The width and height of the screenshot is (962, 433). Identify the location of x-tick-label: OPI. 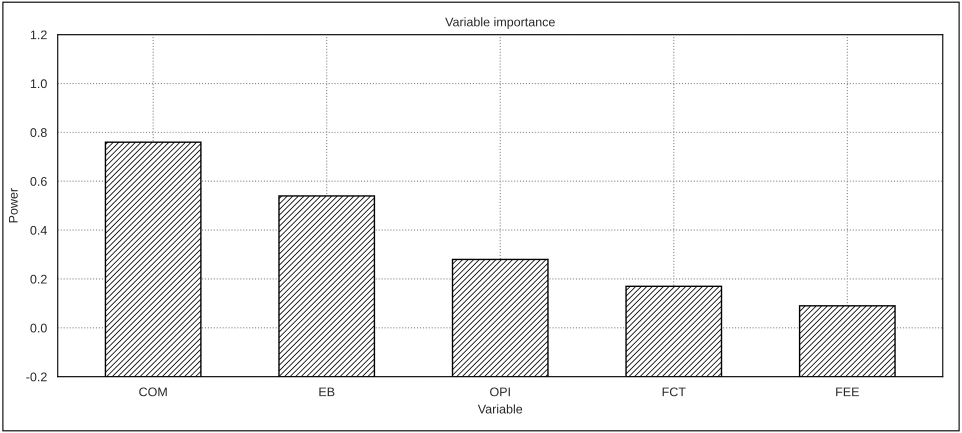
(500, 391).